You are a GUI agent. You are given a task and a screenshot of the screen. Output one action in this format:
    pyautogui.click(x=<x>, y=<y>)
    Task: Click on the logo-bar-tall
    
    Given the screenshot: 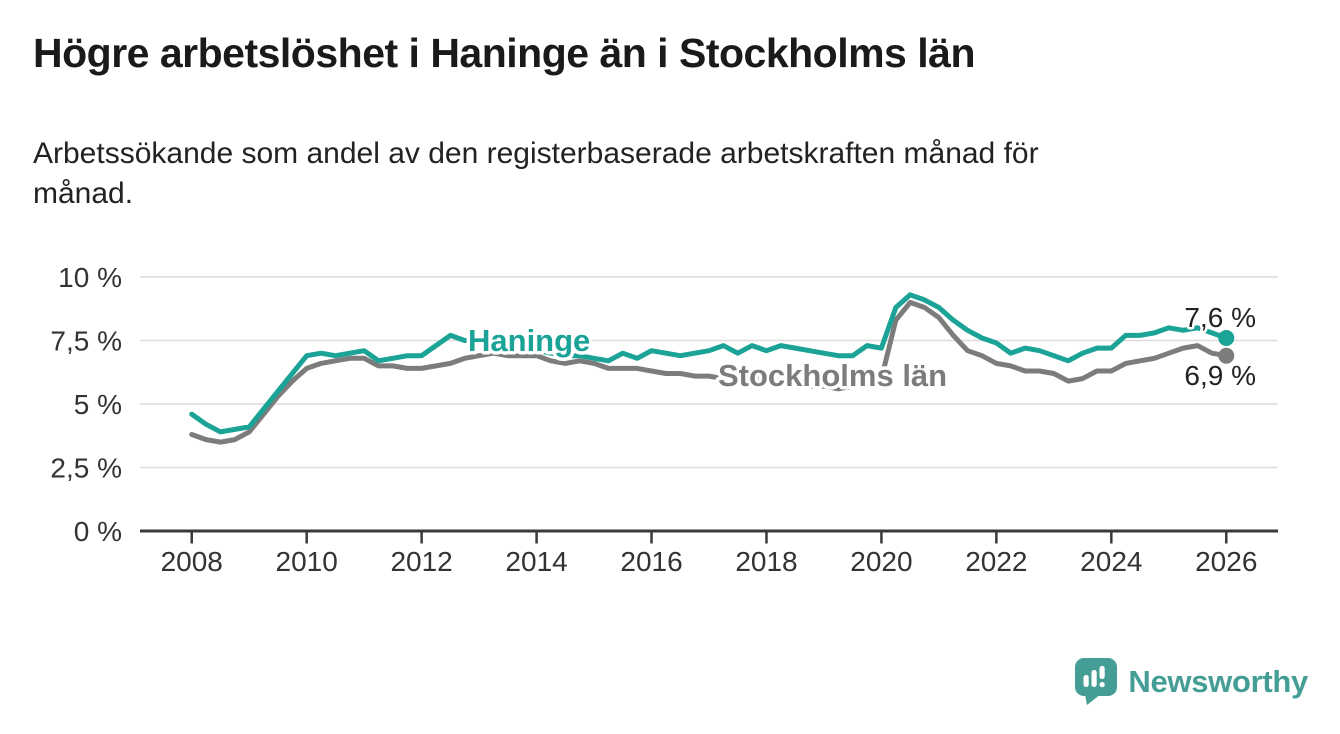 What is the action you would take?
    pyautogui.click(x=1094, y=678)
    